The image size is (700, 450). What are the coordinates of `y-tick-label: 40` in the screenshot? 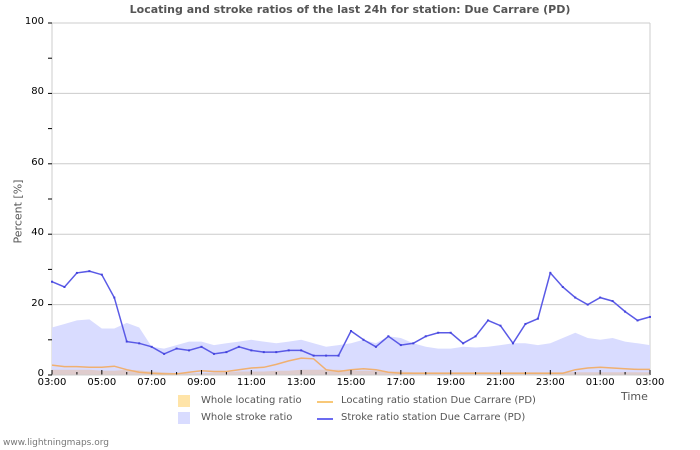 It's located at (37, 233).